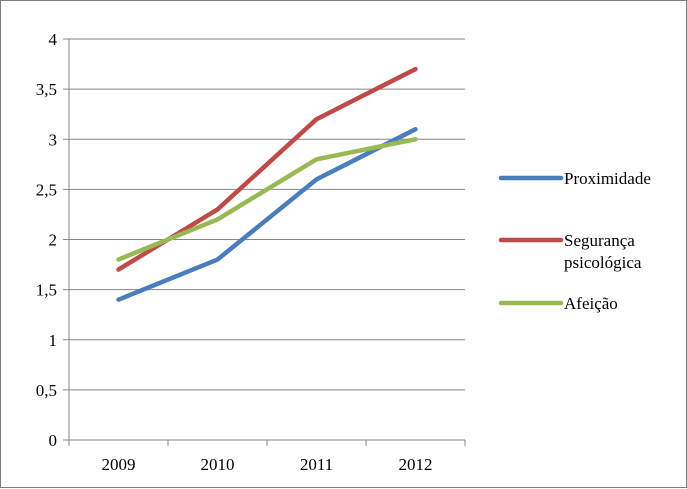  I want to click on x-tick-label: 2009, so click(119, 464).